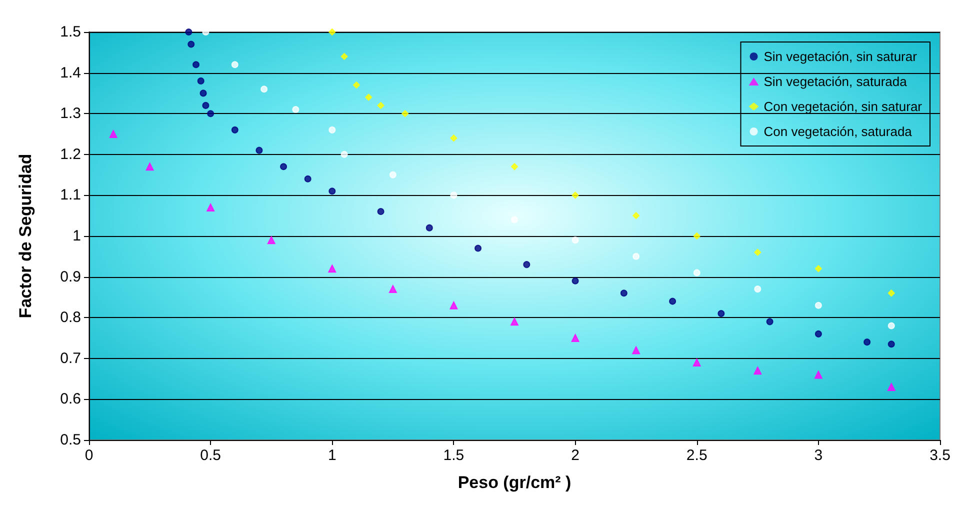  Describe the element at coordinates (697, 455) in the screenshot. I see `x-tick-label: 2.5` at that location.